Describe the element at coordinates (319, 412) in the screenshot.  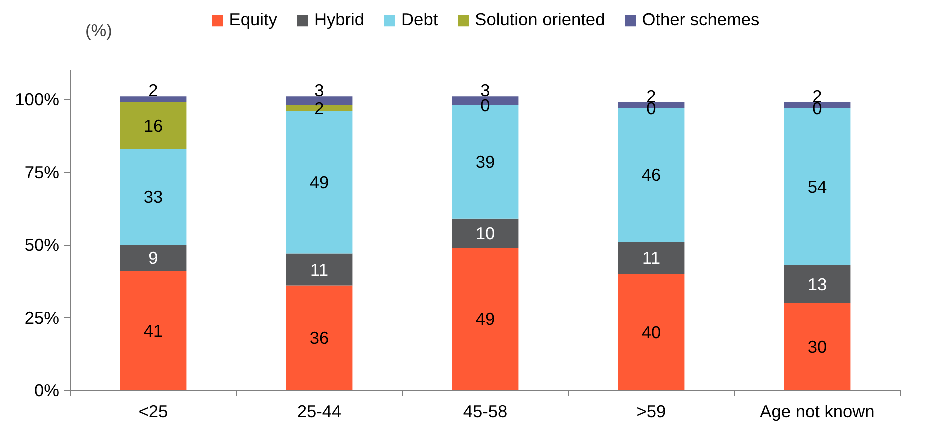
I see `x-tick-label: 25-44` at that location.